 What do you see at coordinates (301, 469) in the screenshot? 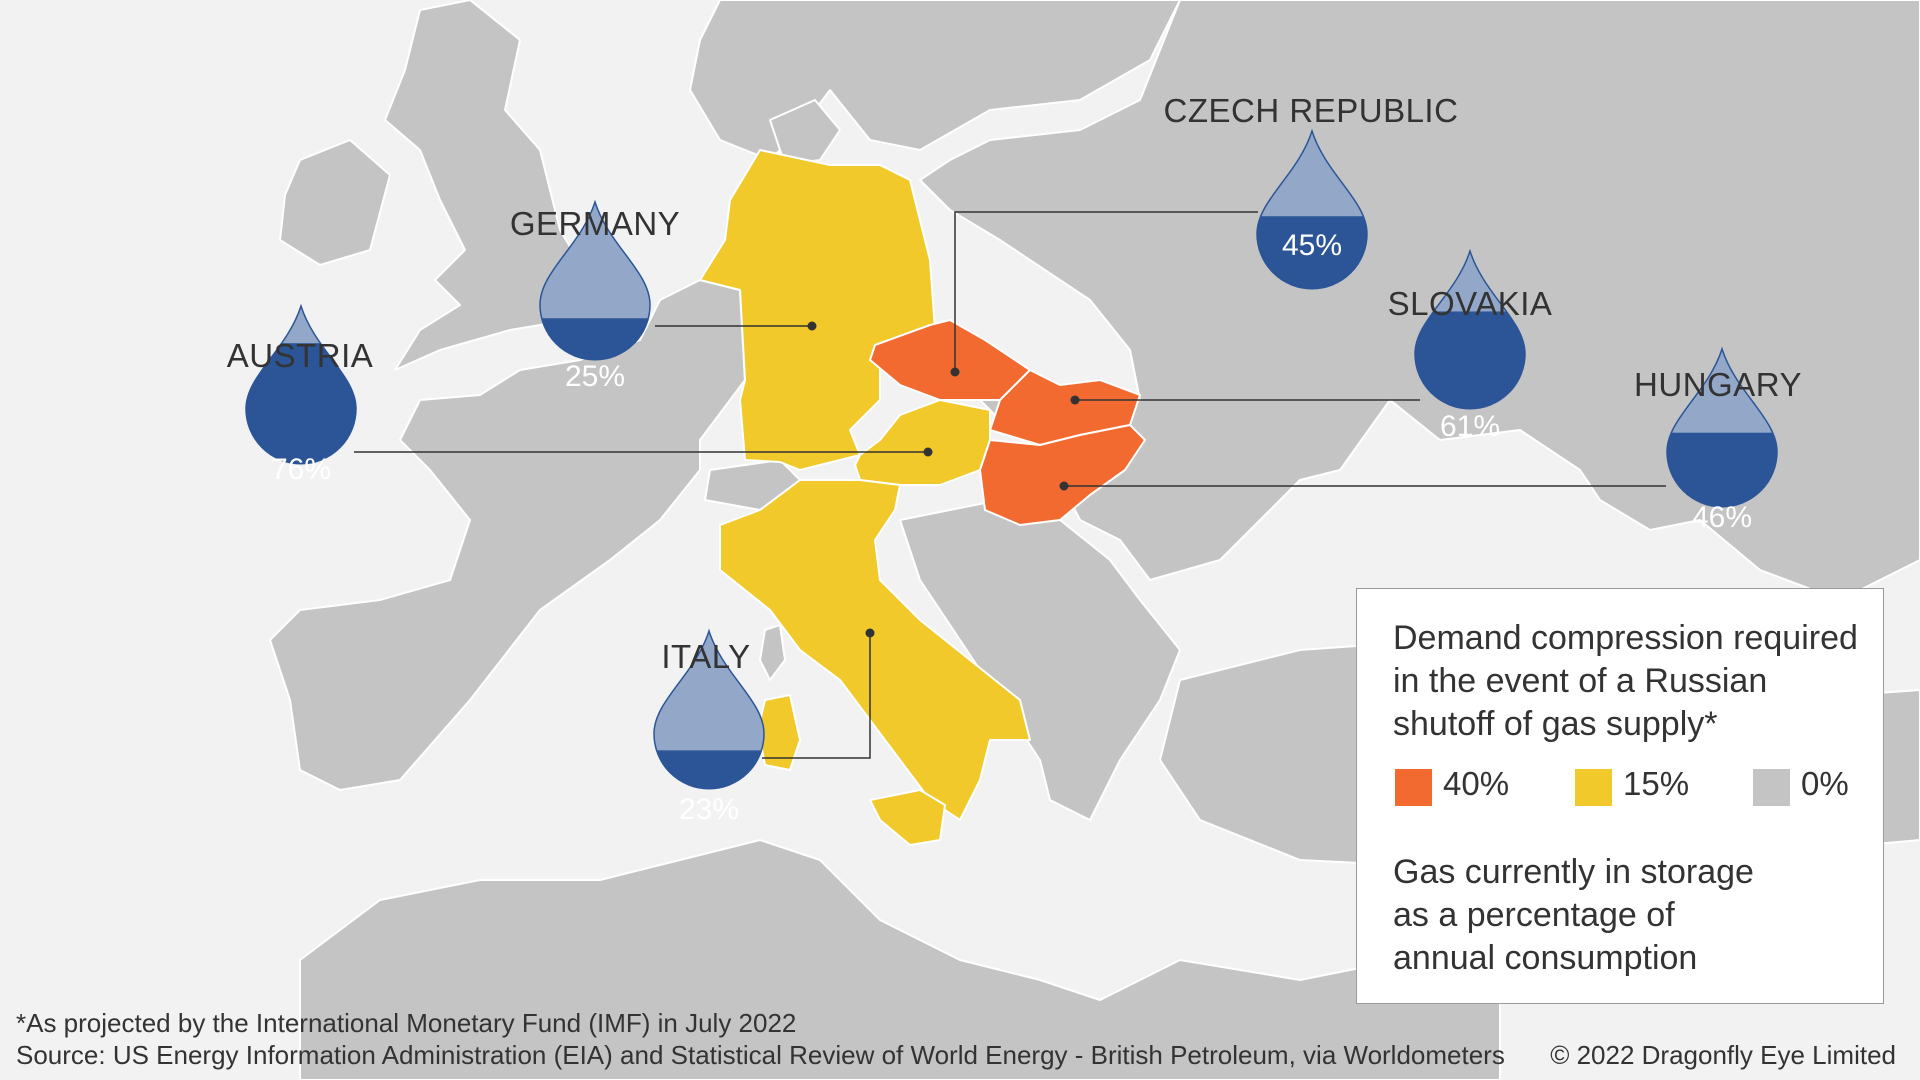
I see `storage-value-austria: 76%` at bounding box center [301, 469].